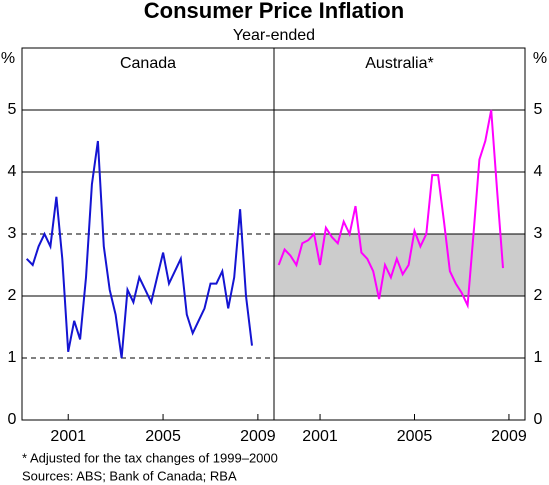 The width and height of the screenshot is (549, 485). Describe the element at coordinates (540, 58) in the screenshot. I see `y-unit-right: %` at that location.